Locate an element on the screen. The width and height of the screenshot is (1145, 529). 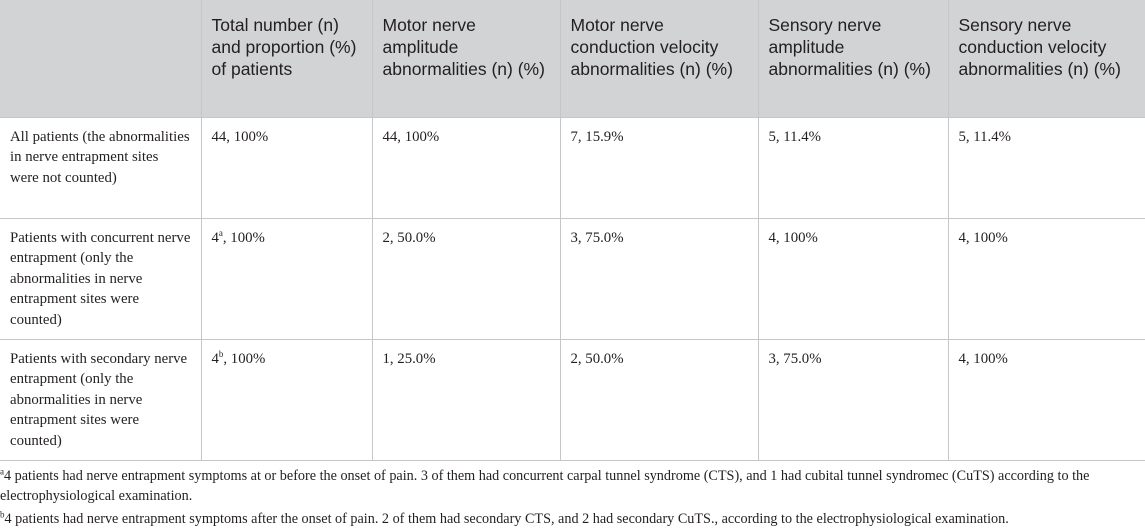
sensory-amplitude-cell: 5, 11.4% is located at coordinates (853, 167).